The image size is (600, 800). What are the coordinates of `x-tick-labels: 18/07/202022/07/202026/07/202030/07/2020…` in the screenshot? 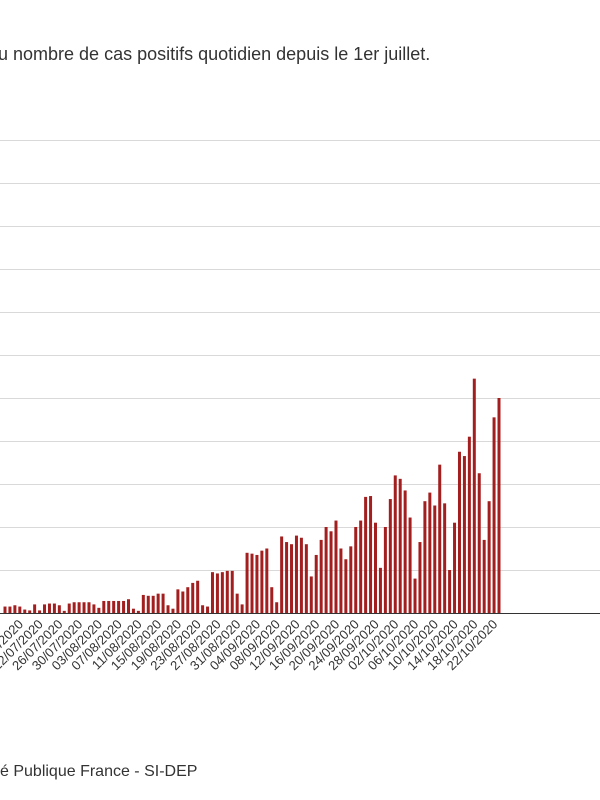 It's located at (250, 645).